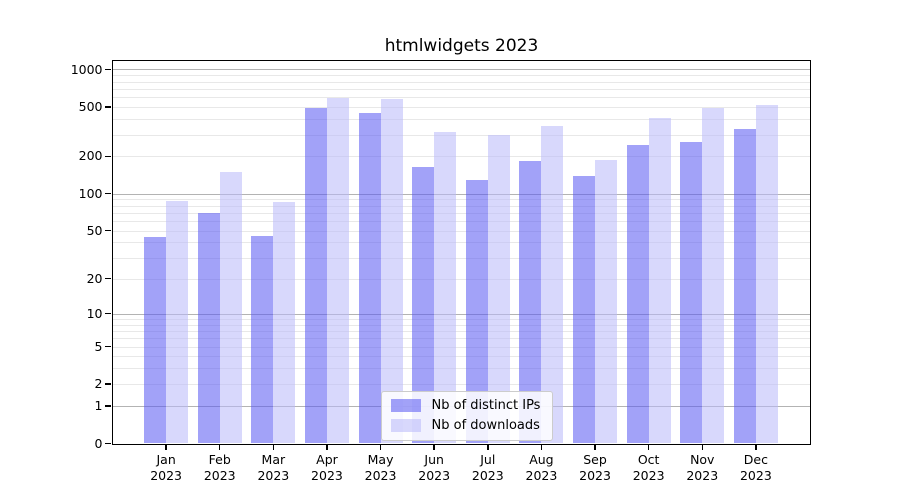  What do you see at coordinates (530, 302) in the screenshot?
I see `bar-distinct-ips-aug` at bounding box center [530, 302].